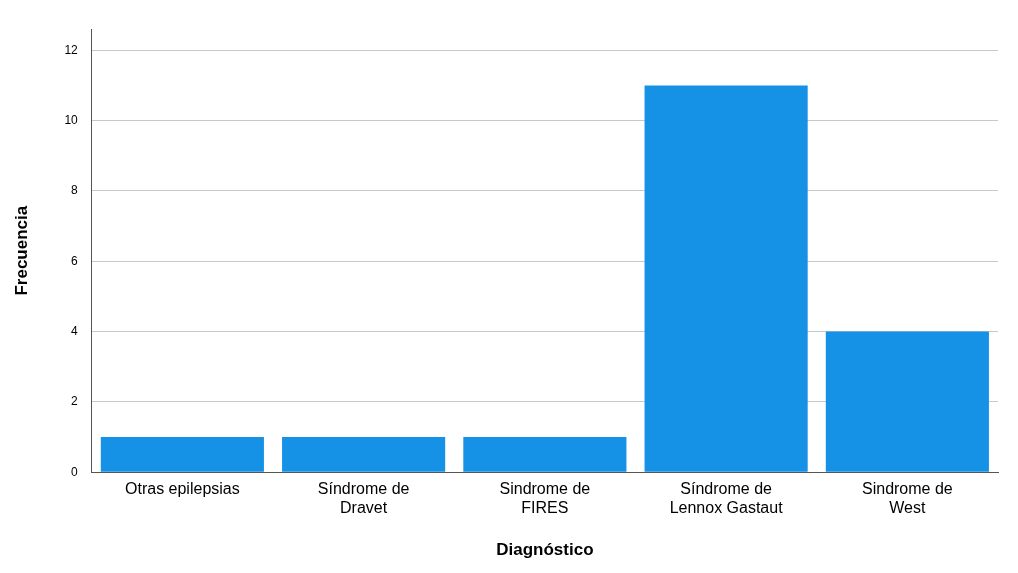 The width and height of the screenshot is (1018, 573). I want to click on y-tick-label: 10, so click(71, 119).